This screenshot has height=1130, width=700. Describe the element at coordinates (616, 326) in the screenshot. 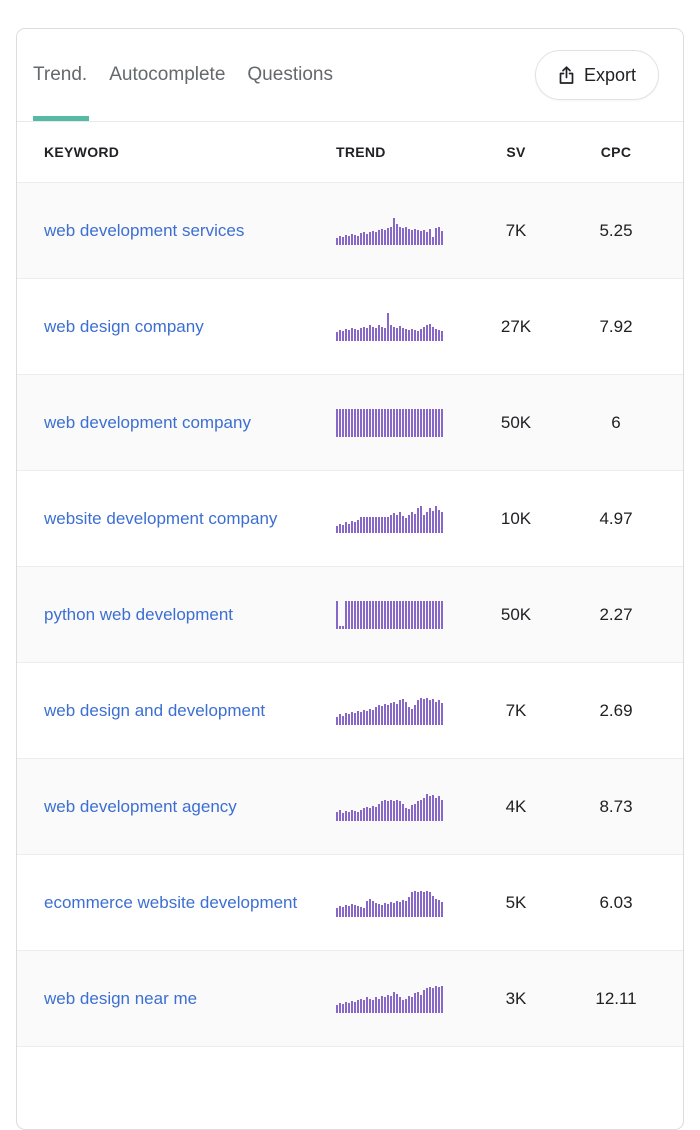

I see `cpc-value: 7.92` at that location.